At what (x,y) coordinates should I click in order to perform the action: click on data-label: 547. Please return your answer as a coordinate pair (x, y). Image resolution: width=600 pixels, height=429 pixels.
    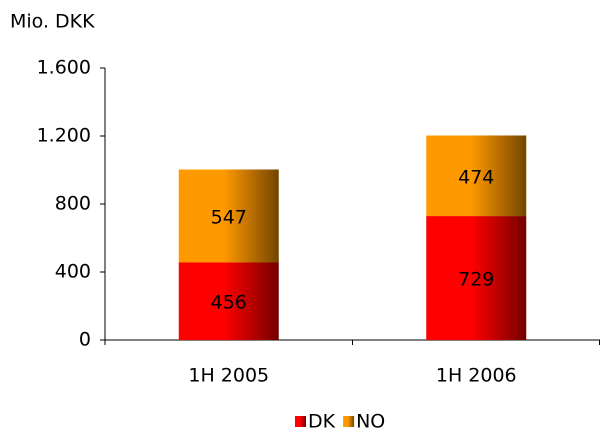
    Looking at the image, I should click on (229, 217).